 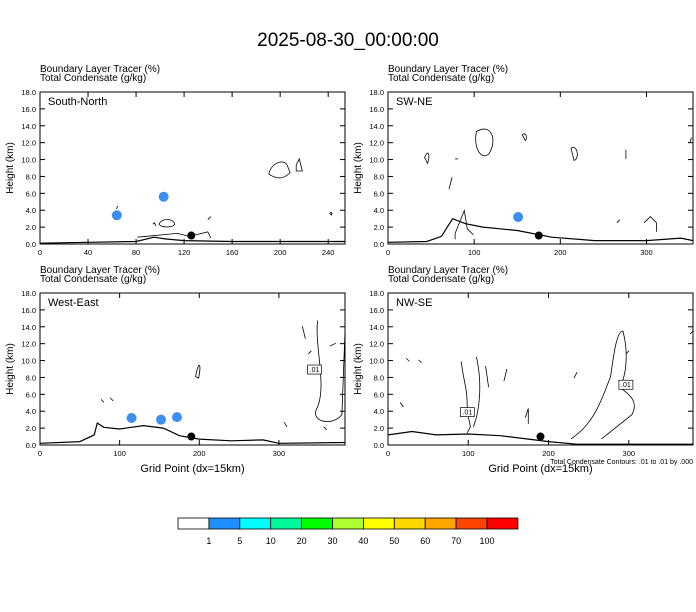 I want to click on colorbar-label: 1, so click(x=208, y=541).